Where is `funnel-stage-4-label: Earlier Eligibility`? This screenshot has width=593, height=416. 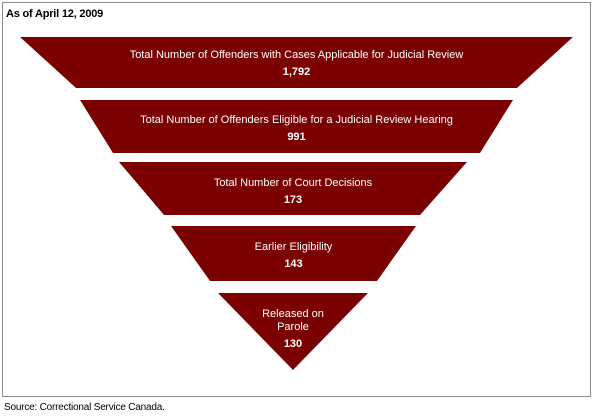 funnel-stage-4-label: Earlier Eligibility is located at coordinates (294, 247).